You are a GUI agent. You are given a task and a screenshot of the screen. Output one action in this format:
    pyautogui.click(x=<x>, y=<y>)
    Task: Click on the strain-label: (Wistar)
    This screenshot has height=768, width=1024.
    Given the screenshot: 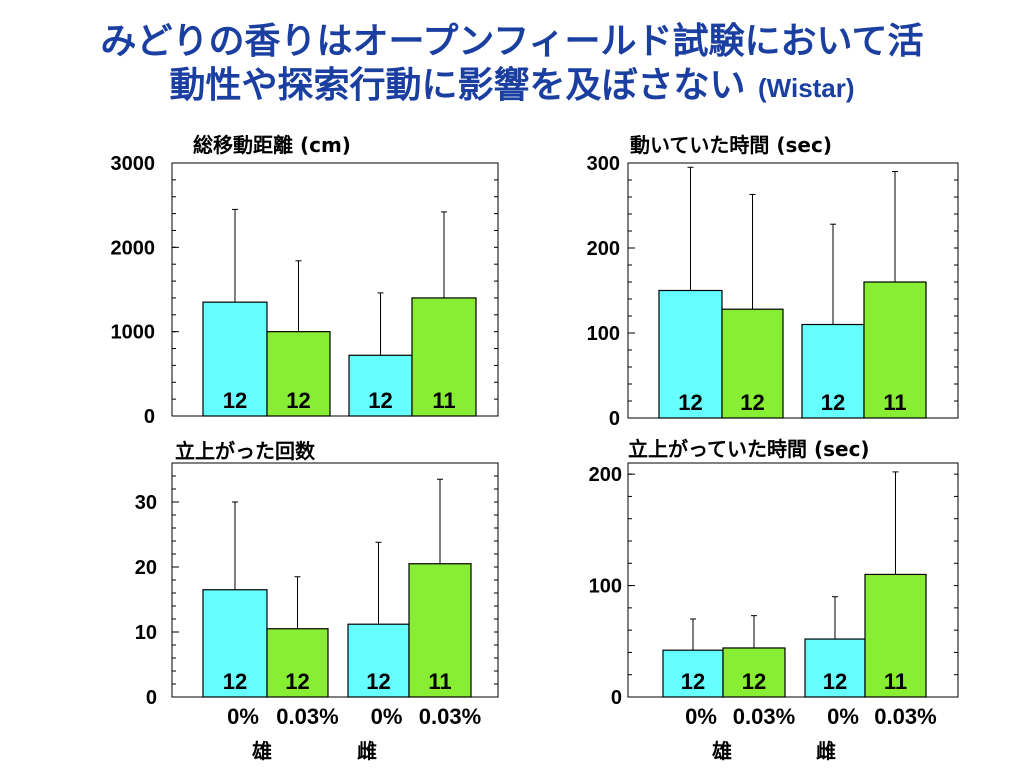 What is the action you would take?
    pyautogui.click(x=806, y=88)
    